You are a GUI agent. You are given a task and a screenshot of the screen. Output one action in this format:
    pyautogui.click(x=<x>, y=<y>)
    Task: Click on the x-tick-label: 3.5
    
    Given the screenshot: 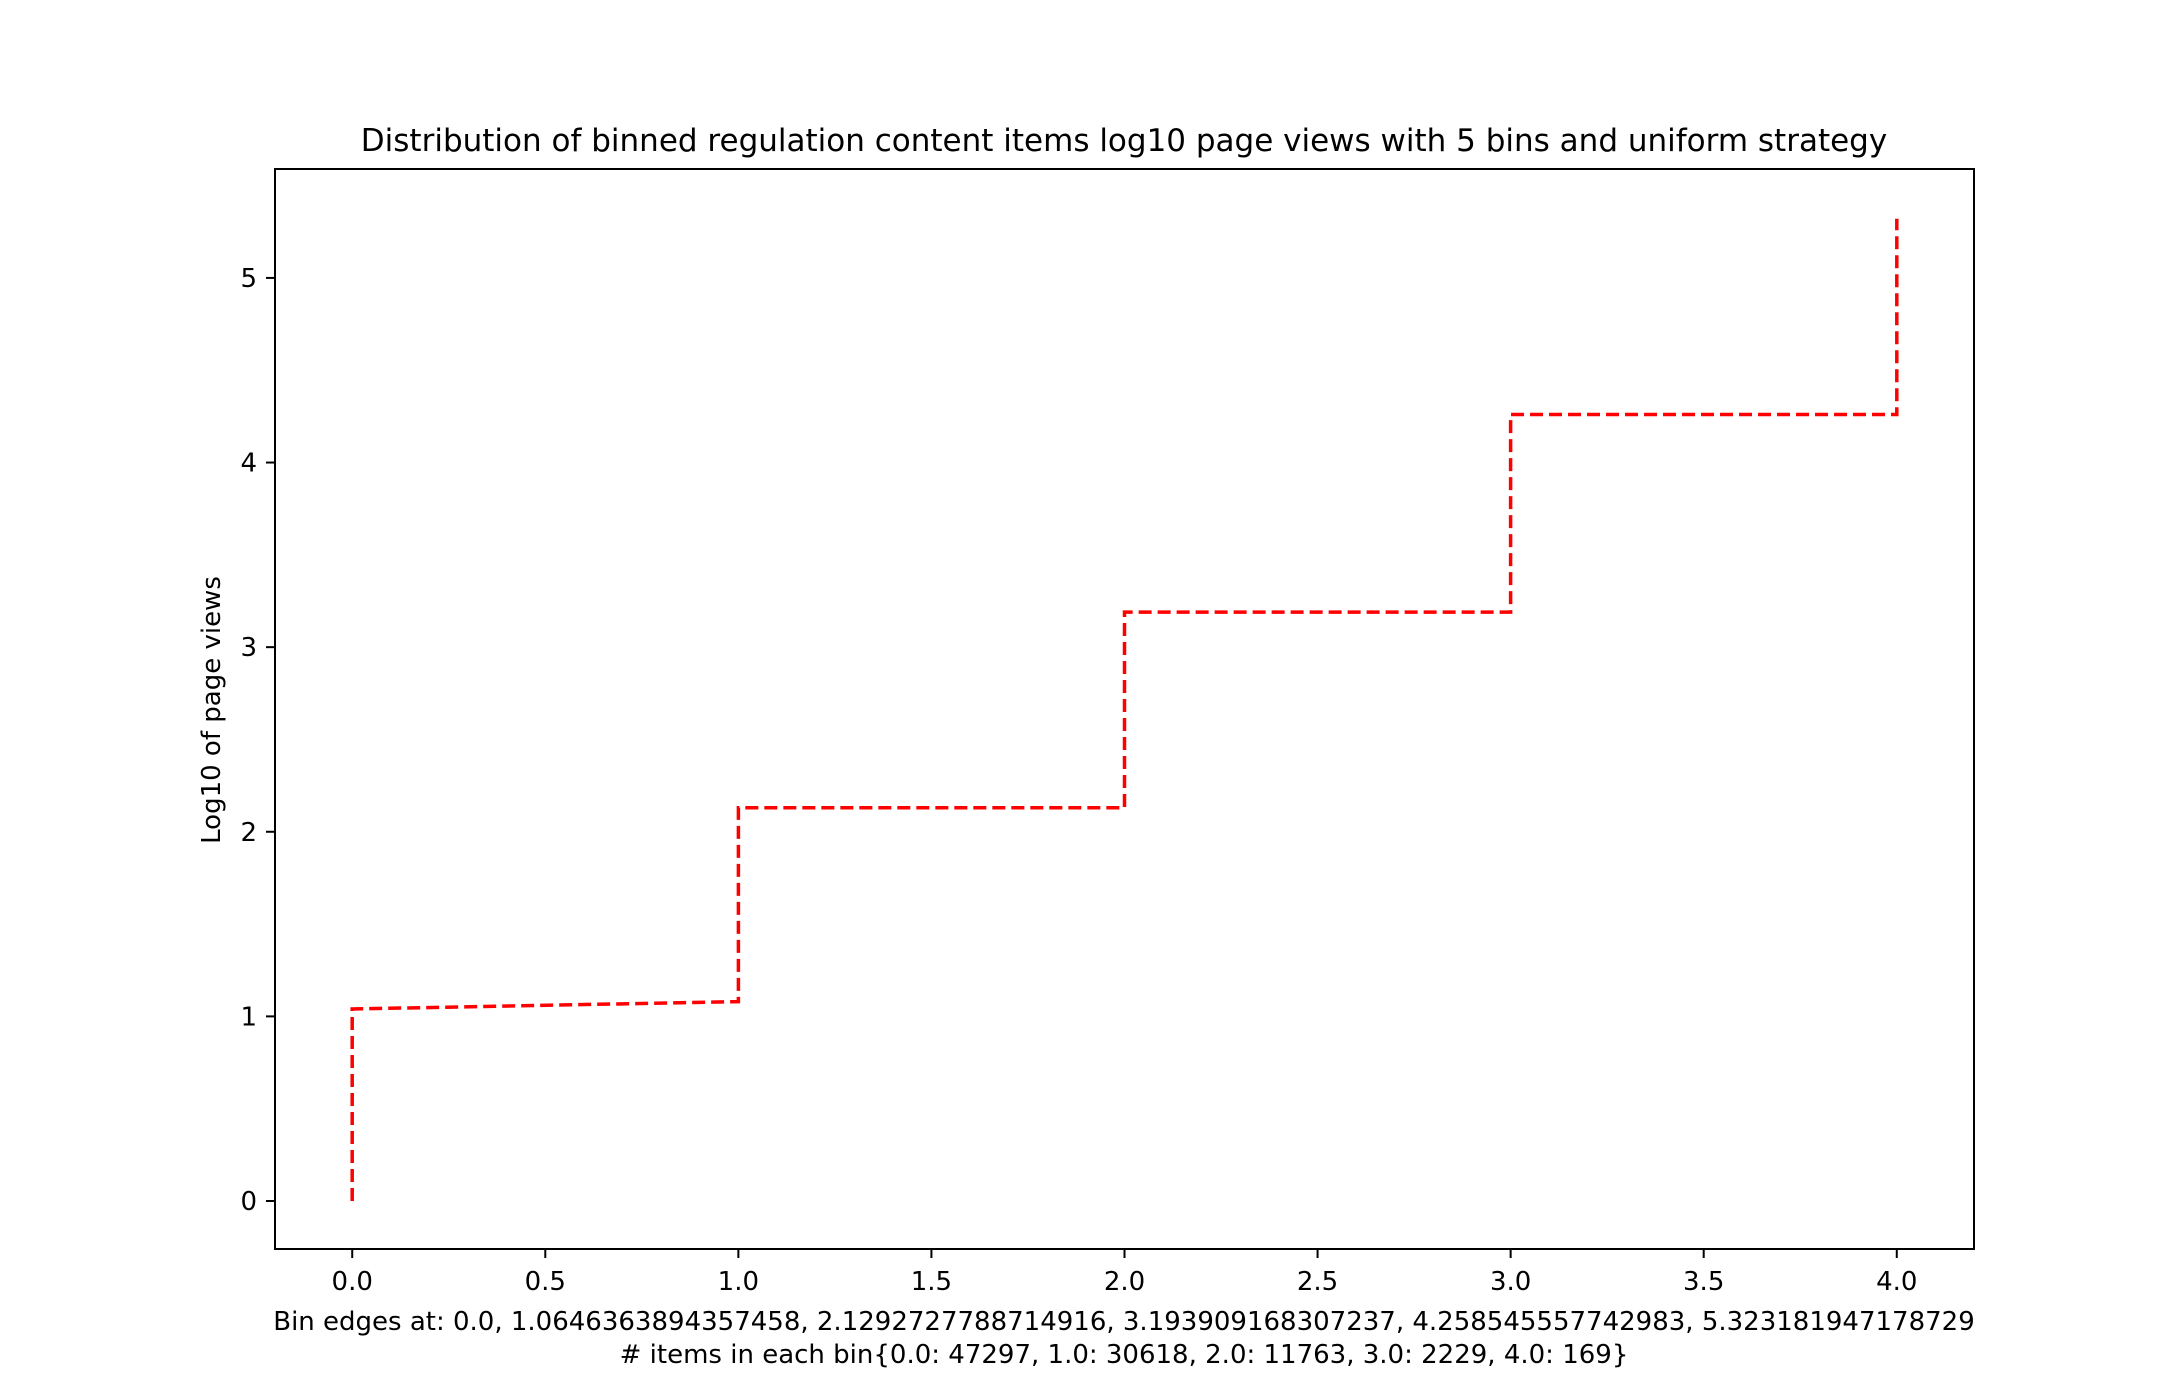 What is the action you would take?
    pyautogui.click(x=1703, y=1282)
    